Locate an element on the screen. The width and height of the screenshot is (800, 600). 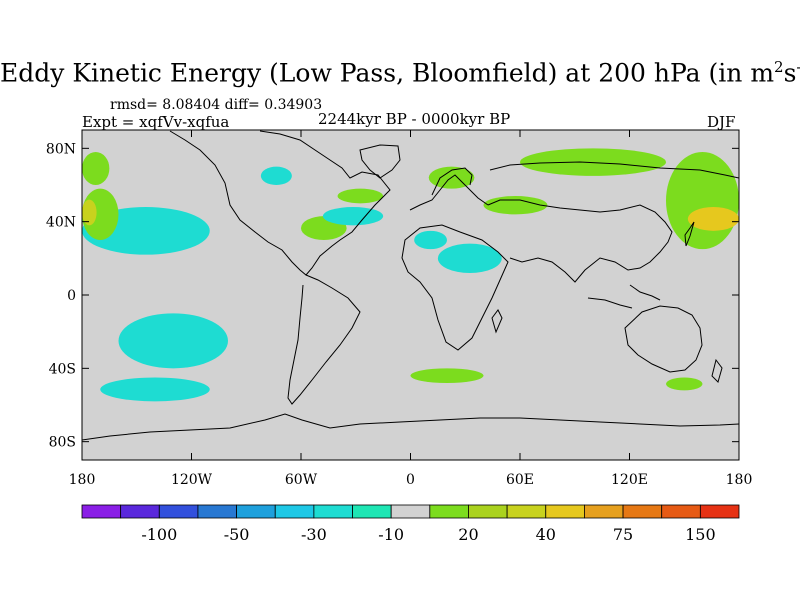
anomaly-s-indian-positive is located at coordinates (684, 384).